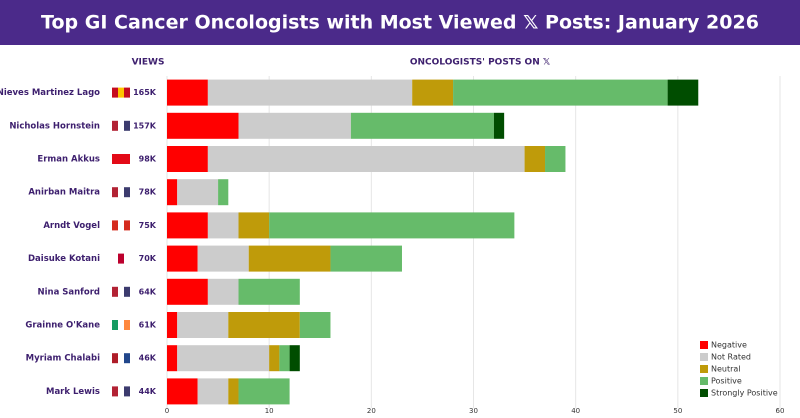  Describe the element at coordinates (726, 369) in the screenshot. I see `legend-label: Neutral` at that location.